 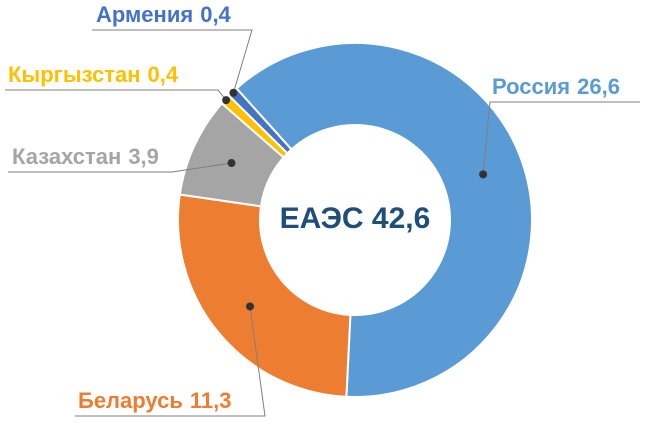 I want to click on data-label: Армения 0,4, so click(x=164, y=14).